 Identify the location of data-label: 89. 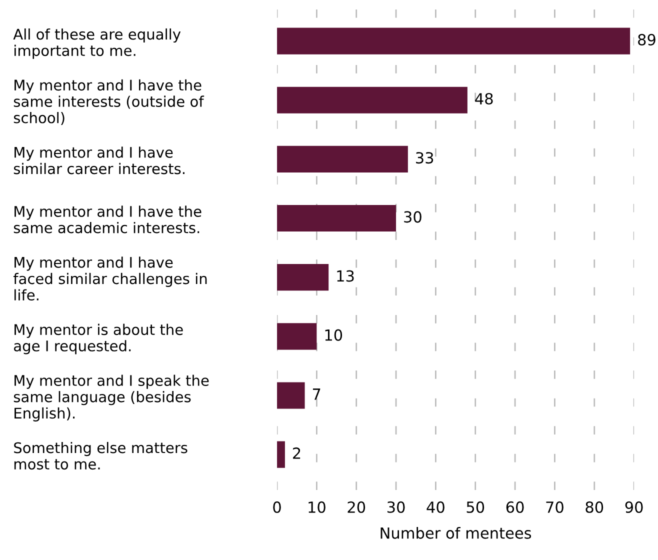
(647, 40).